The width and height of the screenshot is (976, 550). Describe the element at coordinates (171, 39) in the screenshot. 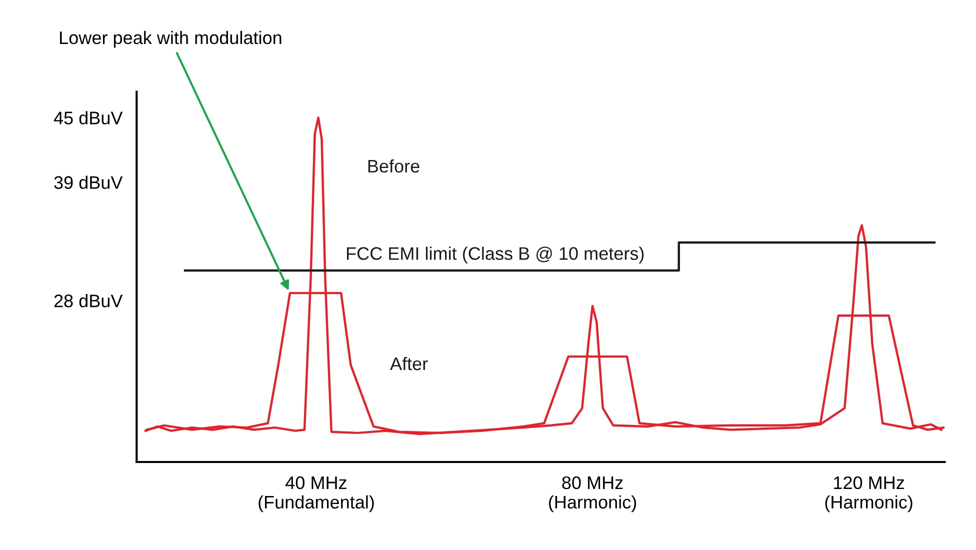

I see `annotation: Lower peak with modulation` at that location.